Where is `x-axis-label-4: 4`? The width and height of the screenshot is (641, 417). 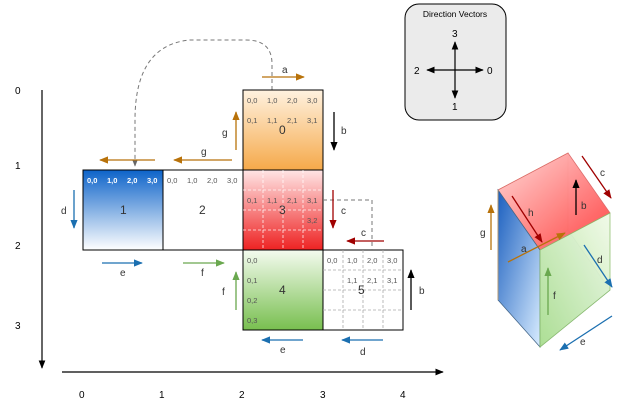
x-axis-label-4: 4 is located at coordinates (403, 395).